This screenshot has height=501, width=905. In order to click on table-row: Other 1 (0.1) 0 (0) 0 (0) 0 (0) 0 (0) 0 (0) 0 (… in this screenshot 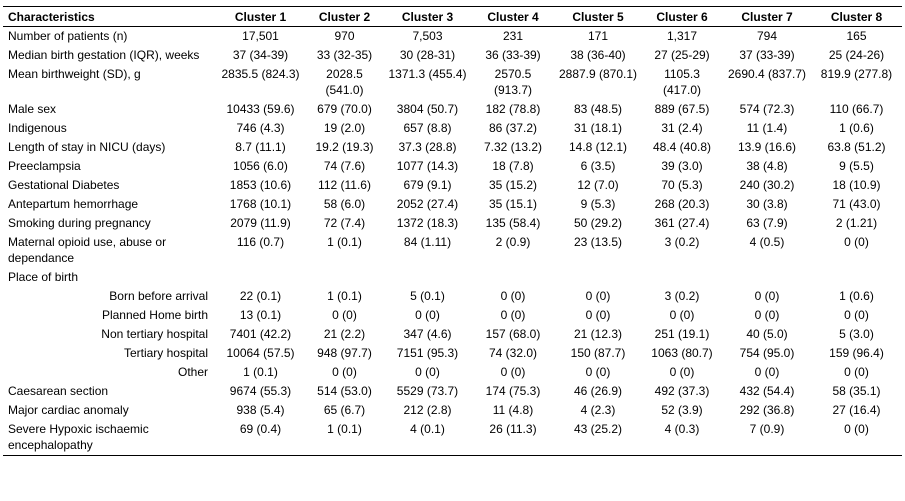, I will do `click(452, 372)`.